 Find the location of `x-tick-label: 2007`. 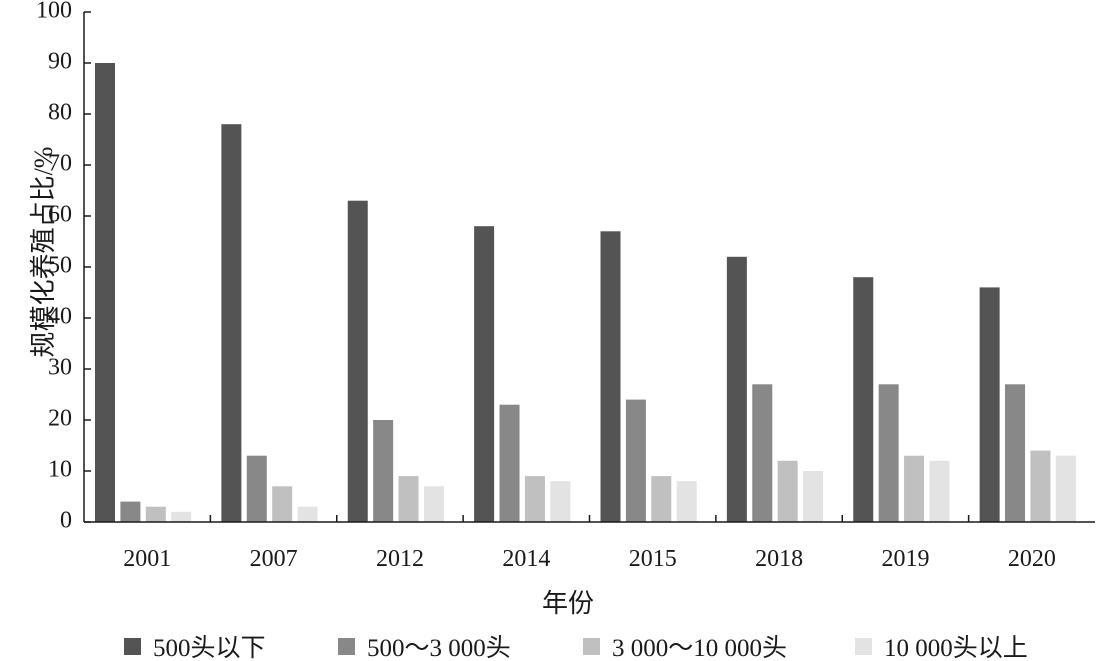

x-tick-label: 2007 is located at coordinates (274, 559).